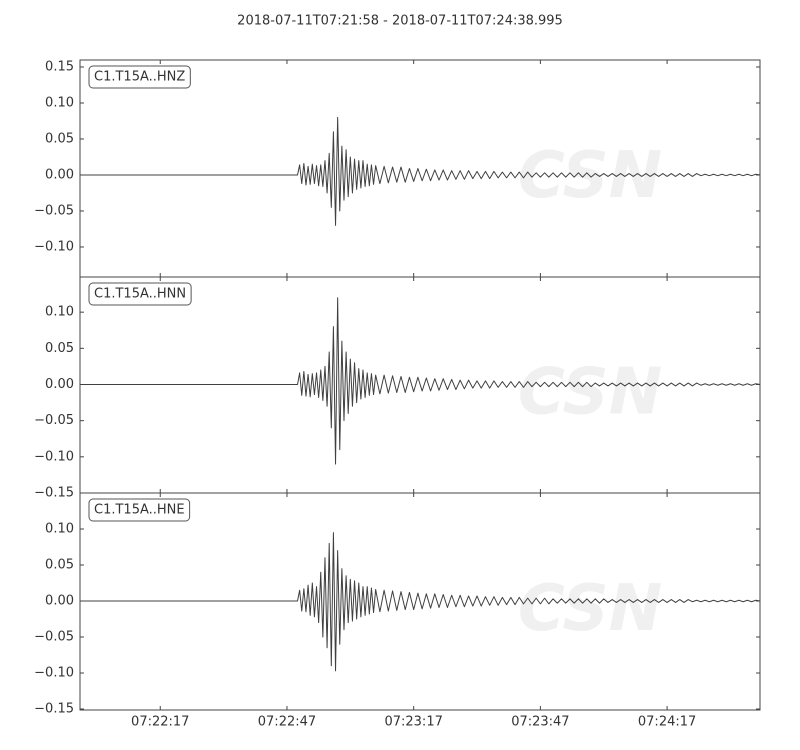 The width and height of the screenshot is (800, 750). I want to click on waveform, so click(420, 171).